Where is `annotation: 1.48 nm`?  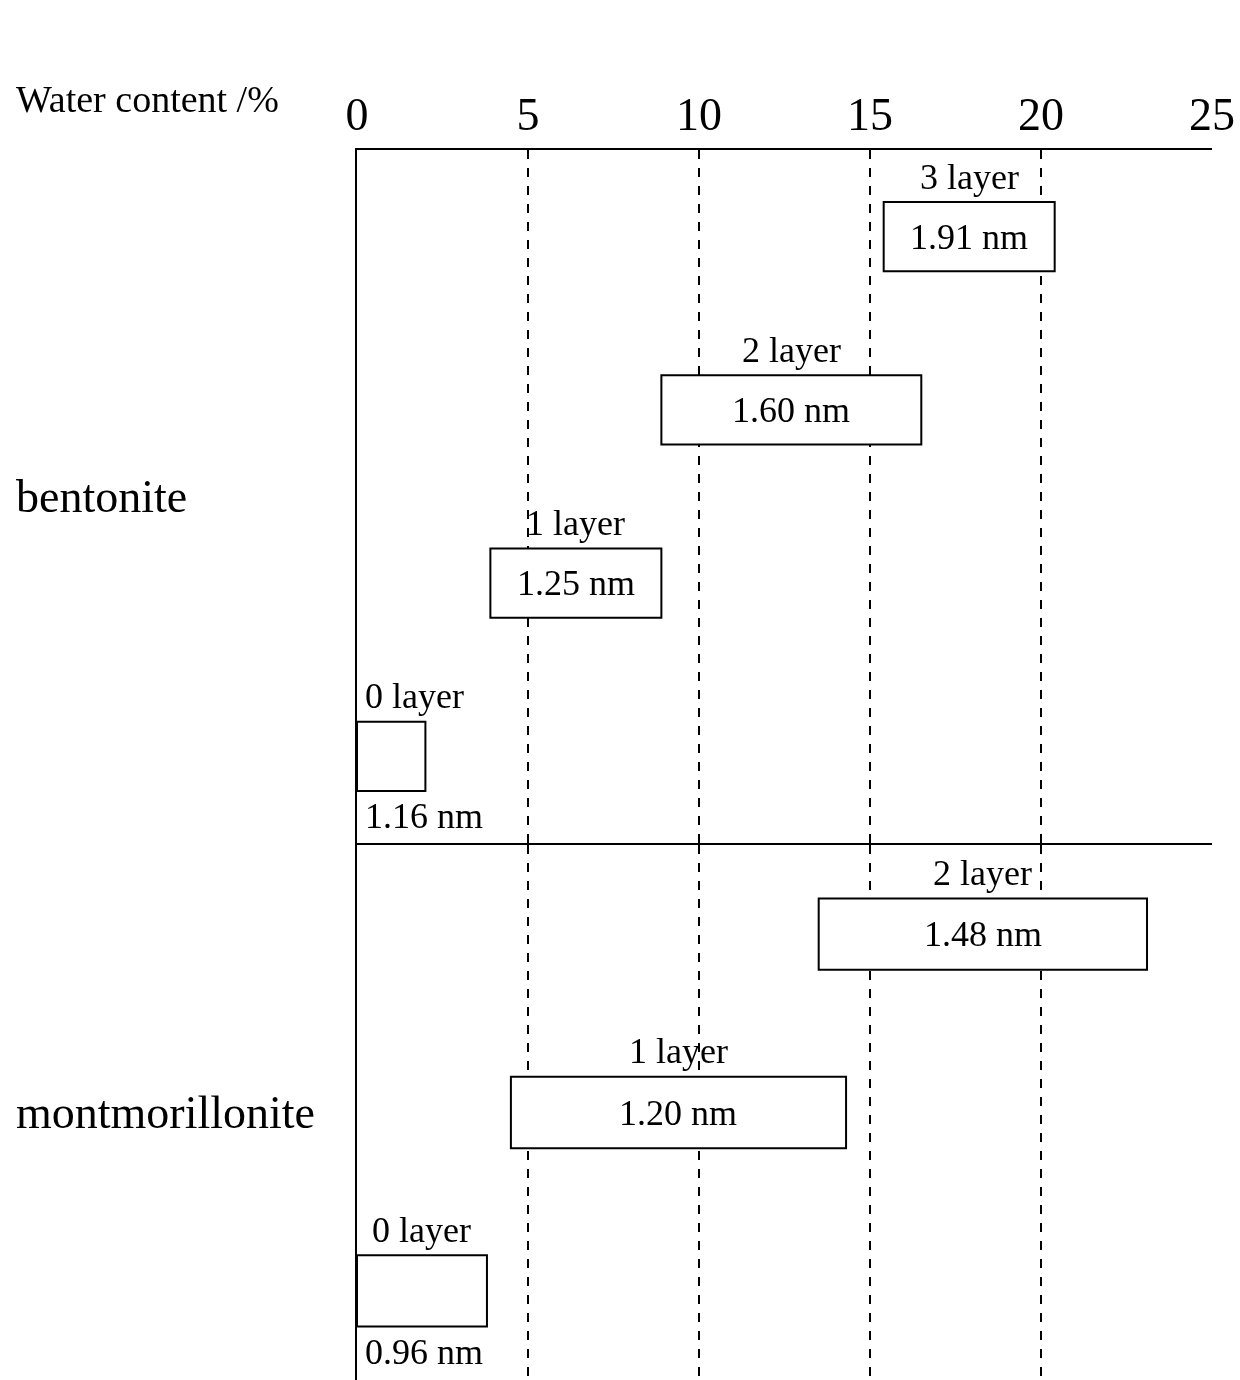
annotation: 1.48 nm is located at coordinates (983, 934).